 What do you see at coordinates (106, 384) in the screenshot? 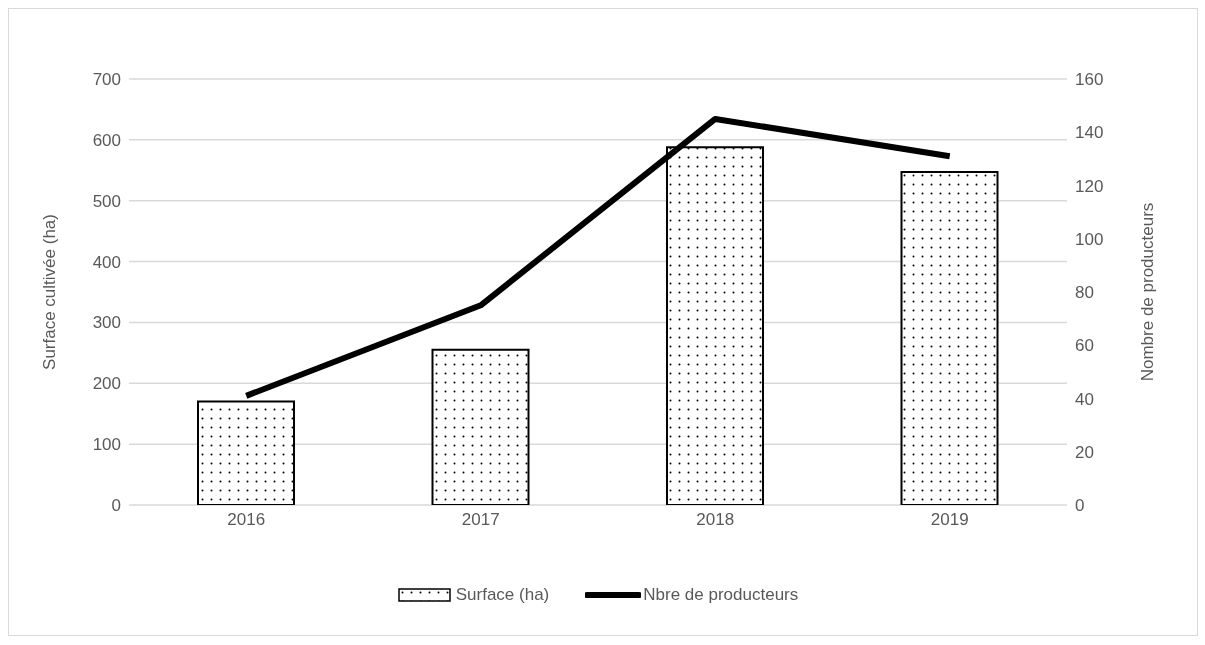
I see `y-tick-label: 200` at bounding box center [106, 384].